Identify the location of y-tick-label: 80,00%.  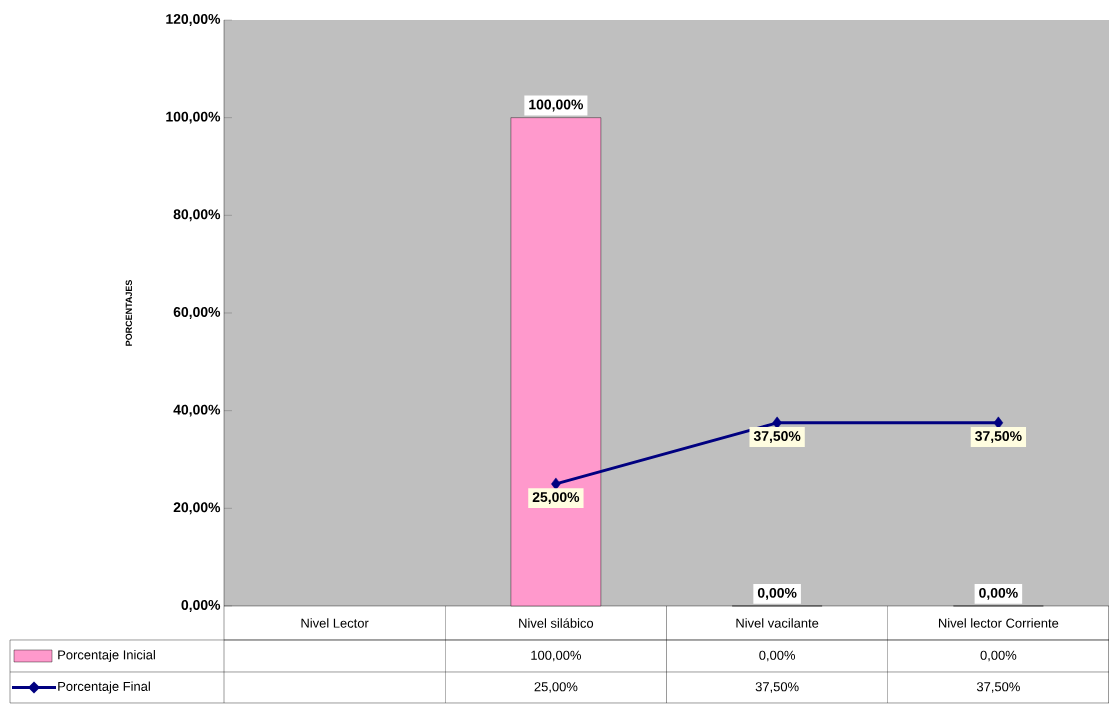
(197, 215).